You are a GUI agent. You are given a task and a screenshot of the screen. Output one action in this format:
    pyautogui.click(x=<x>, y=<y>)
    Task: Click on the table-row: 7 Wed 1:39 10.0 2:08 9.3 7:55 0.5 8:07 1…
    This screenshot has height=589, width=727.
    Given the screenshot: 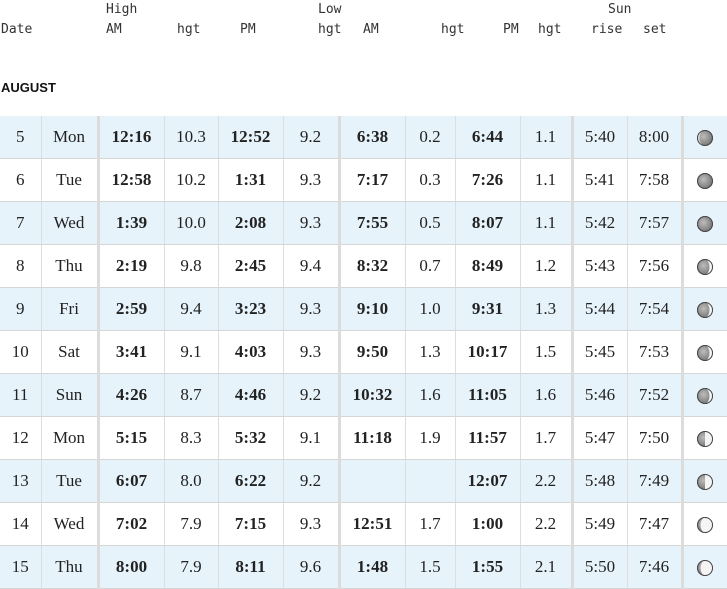 What is the action you would take?
    pyautogui.click(x=363, y=223)
    